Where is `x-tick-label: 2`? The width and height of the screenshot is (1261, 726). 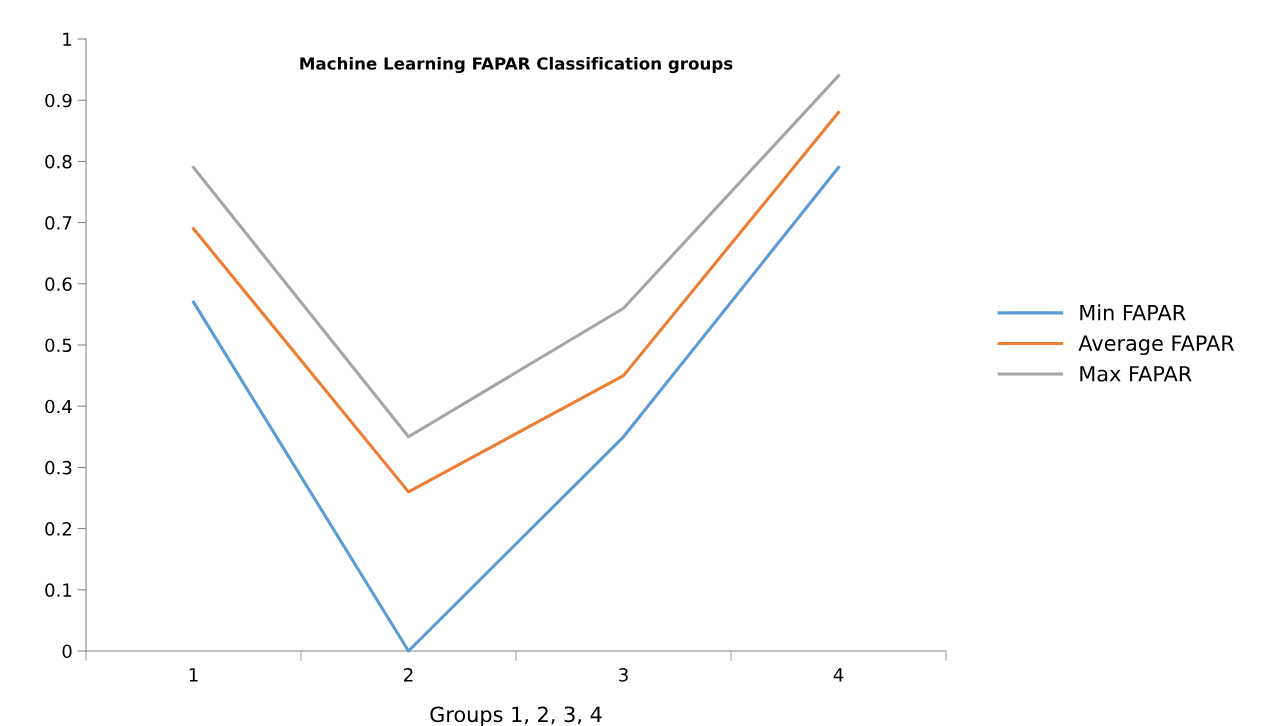 x-tick-label: 2 is located at coordinates (408, 674).